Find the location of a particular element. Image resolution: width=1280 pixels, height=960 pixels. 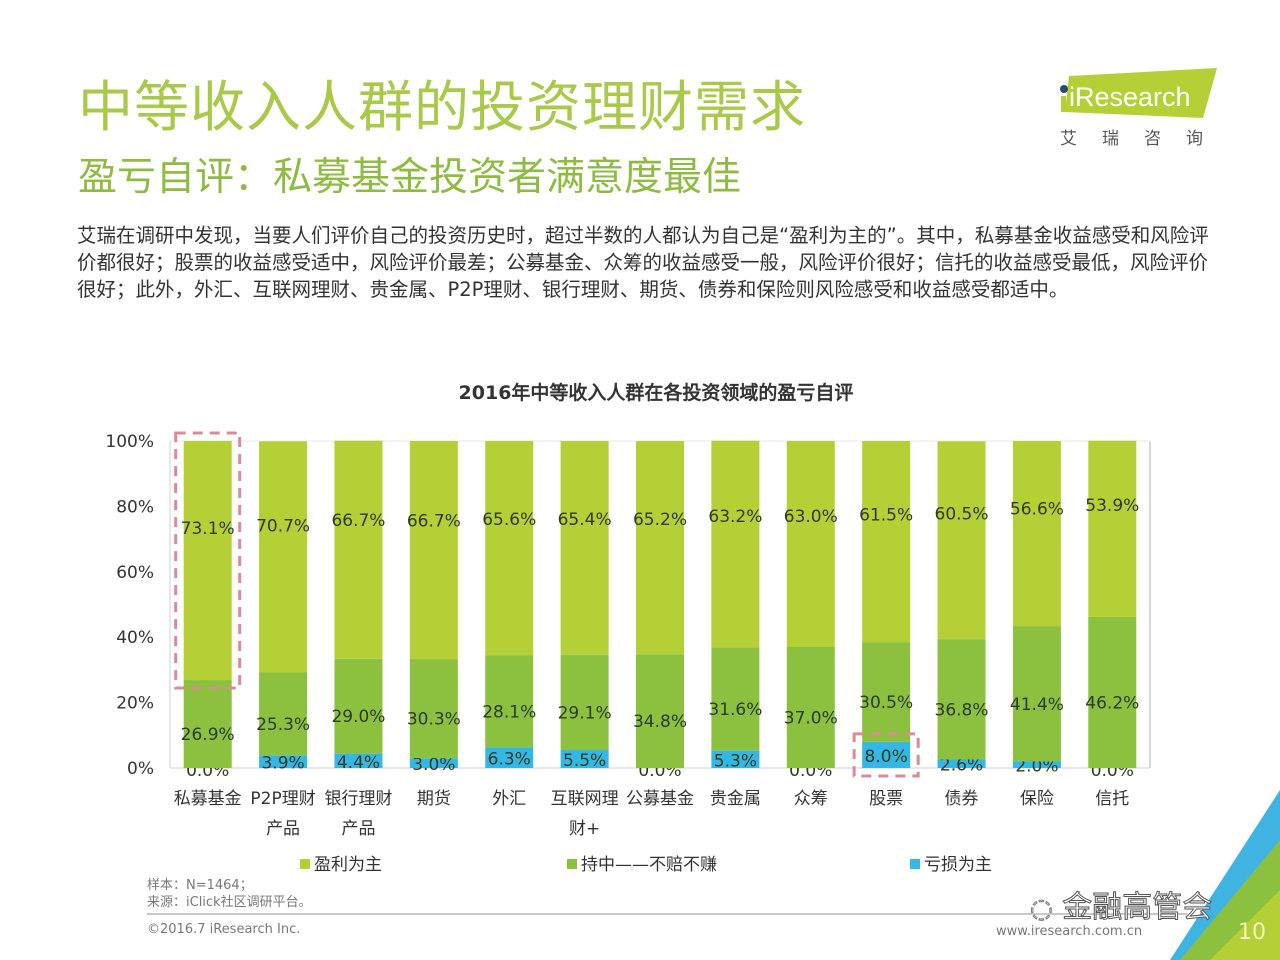

legend-item-neutral: 持中——不赔不赚 is located at coordinates (642, 862).